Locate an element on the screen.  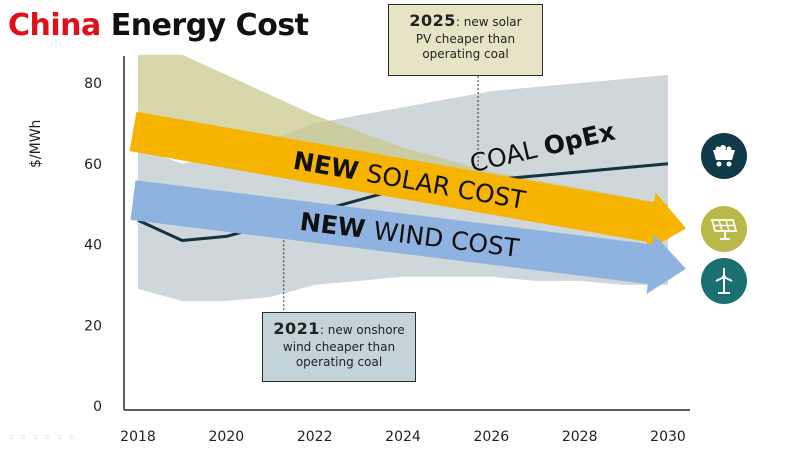
title-highlight: China is located at coordinates (54, 25).